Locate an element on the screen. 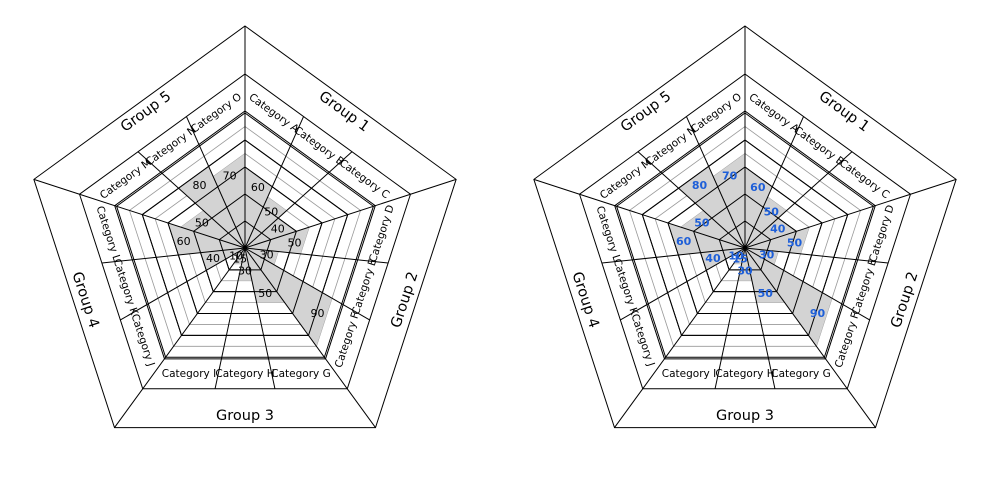 This screenshot has height=500, width=1000. category-label: Category C is located at coordinates (364, 179).